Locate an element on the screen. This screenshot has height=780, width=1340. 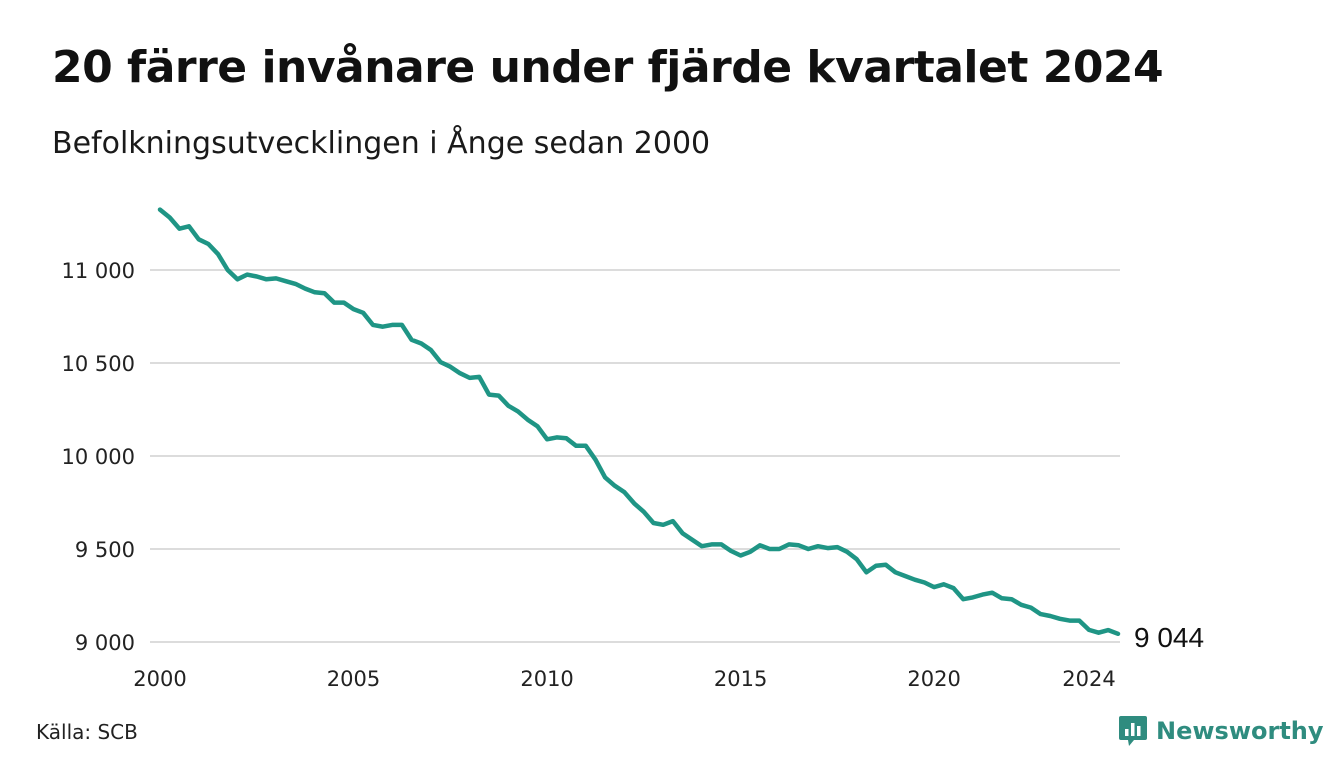
x-axis-ticks: 2000 2005 2010 2015 2020 2024 is located at coordinates (624, 679).